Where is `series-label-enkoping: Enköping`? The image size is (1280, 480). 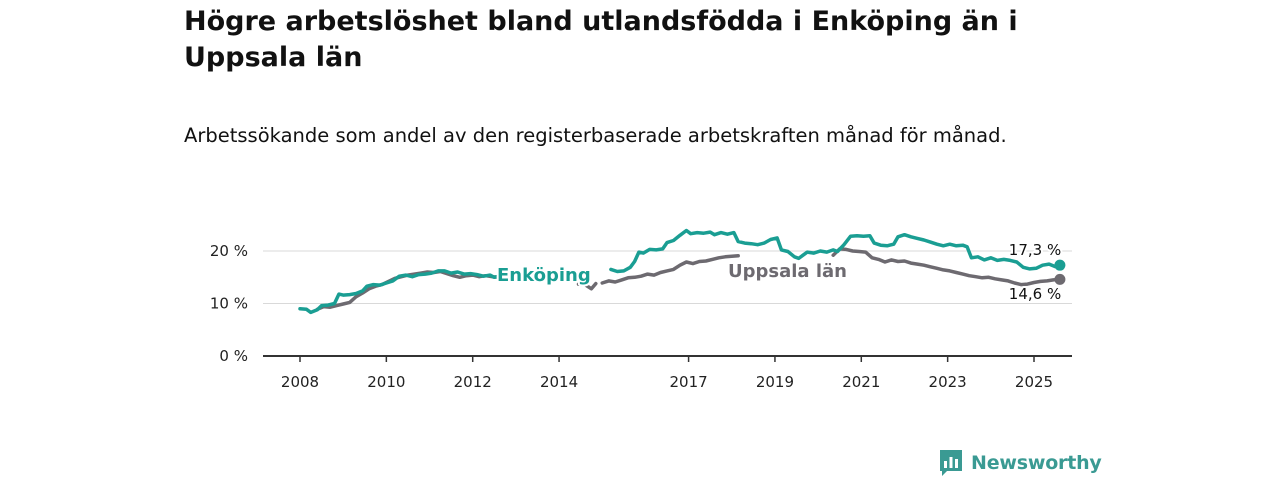
series-label-enkoping: Enköping is located at coordinates (544, 275).